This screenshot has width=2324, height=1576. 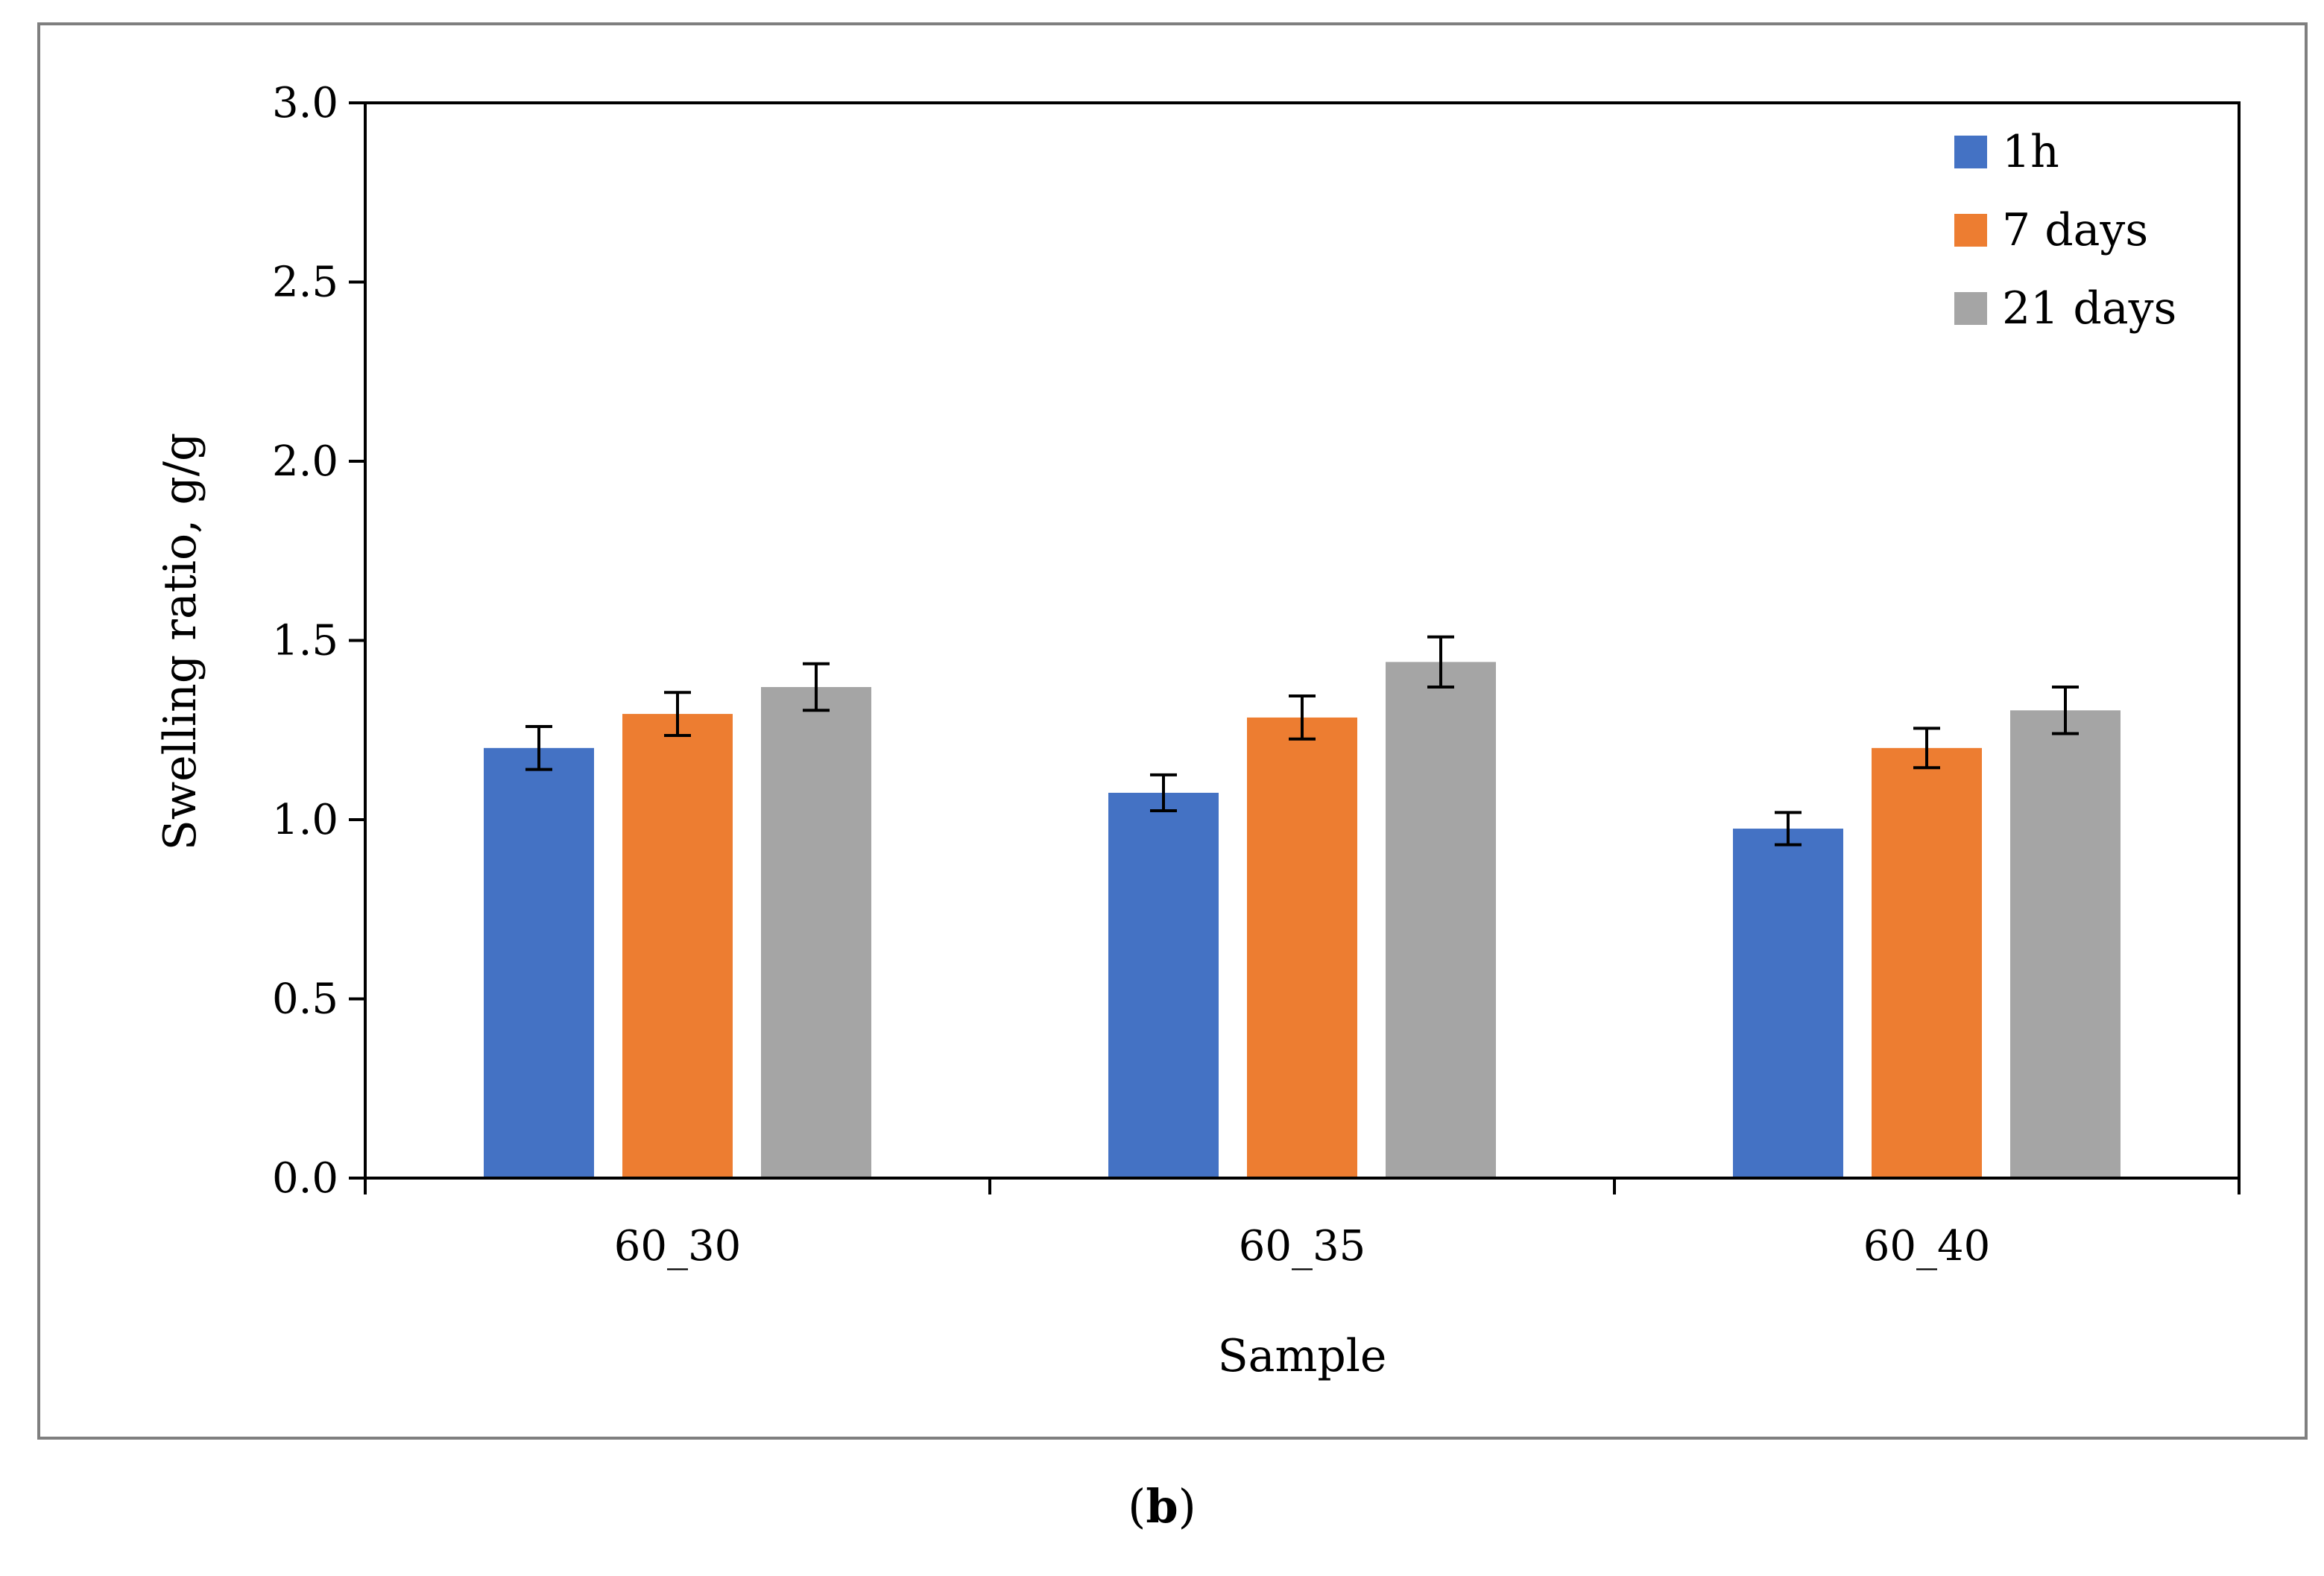 I want to click on y-tick-label: 1.5, so click(x=305, y=641).